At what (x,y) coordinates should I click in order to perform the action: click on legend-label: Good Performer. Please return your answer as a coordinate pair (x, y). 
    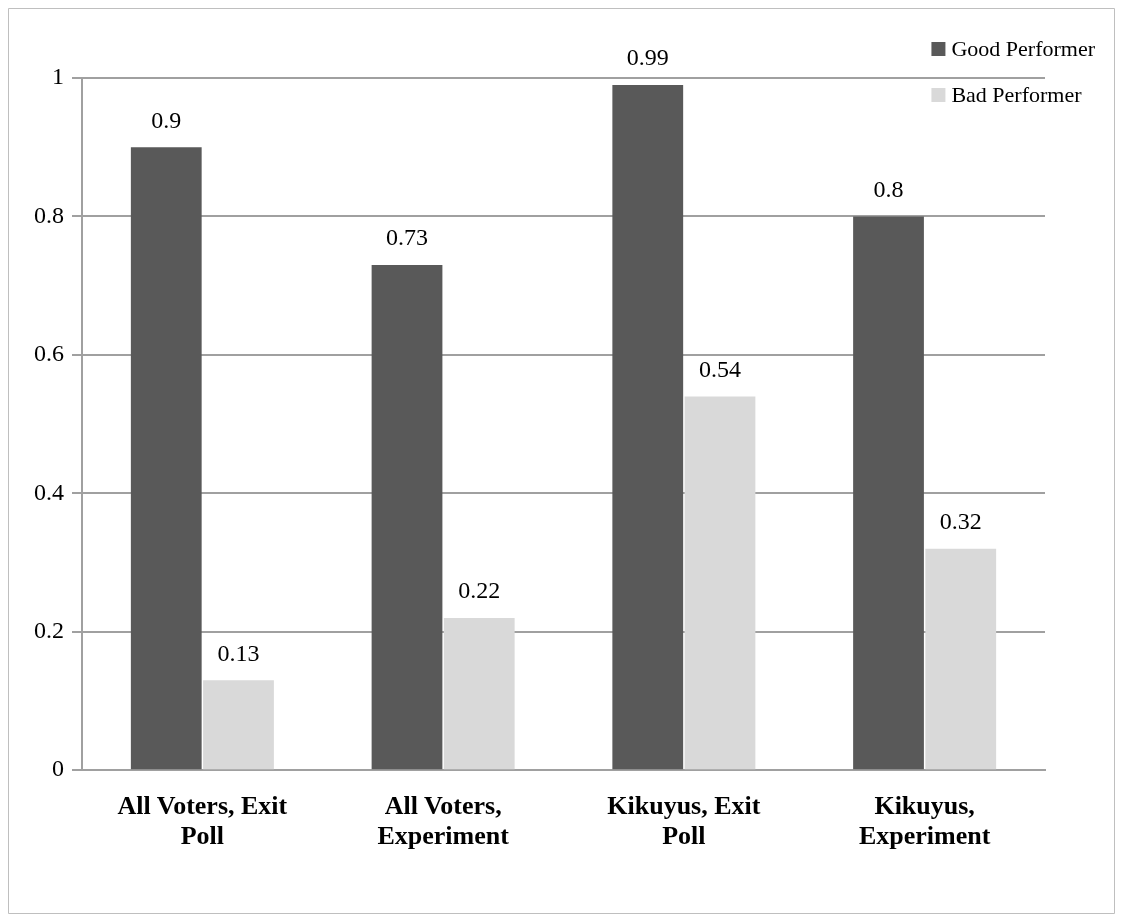
    Looking at the image, I should click on (1023, 48).